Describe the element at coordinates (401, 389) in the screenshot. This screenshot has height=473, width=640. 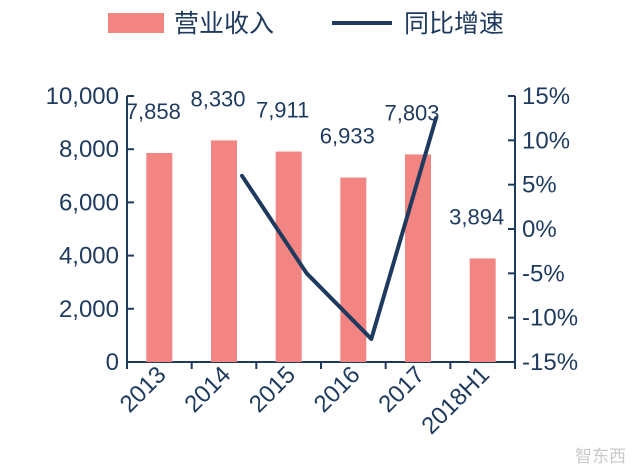
I see `x-tick-label: 2017` at that location.